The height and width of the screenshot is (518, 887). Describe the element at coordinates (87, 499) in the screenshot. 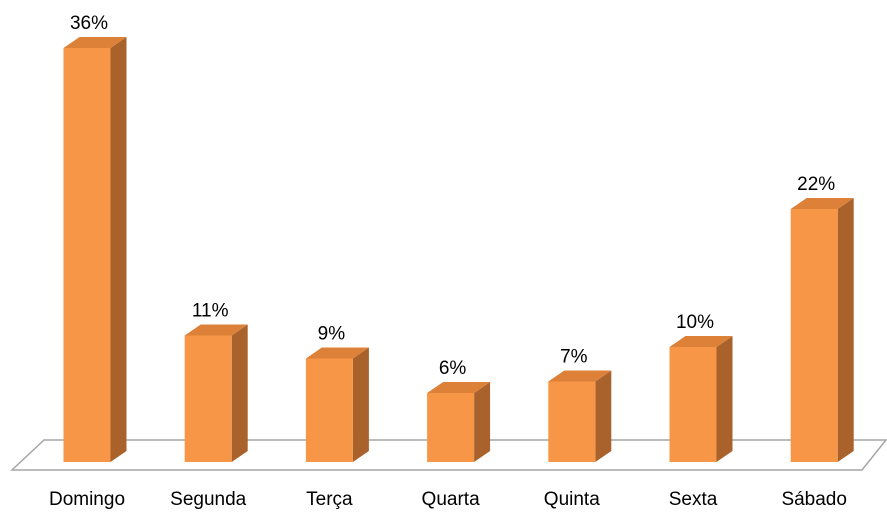

I see `x-tick-label: Domingo` at that location.